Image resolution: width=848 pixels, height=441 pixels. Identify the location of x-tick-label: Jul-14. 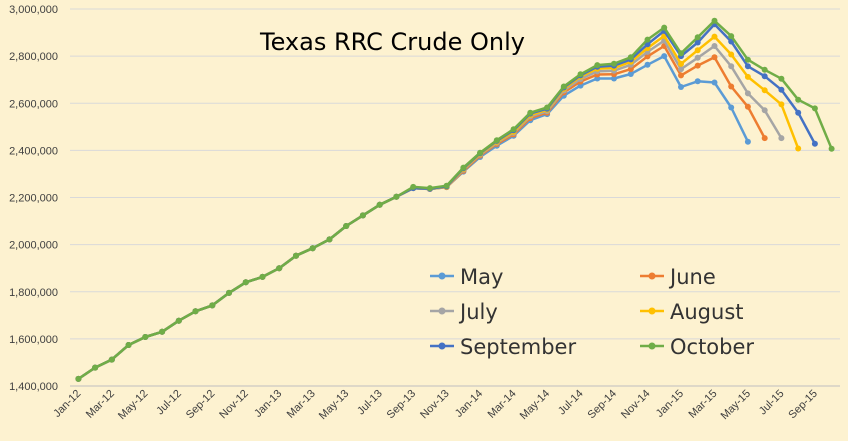
(571, 403).